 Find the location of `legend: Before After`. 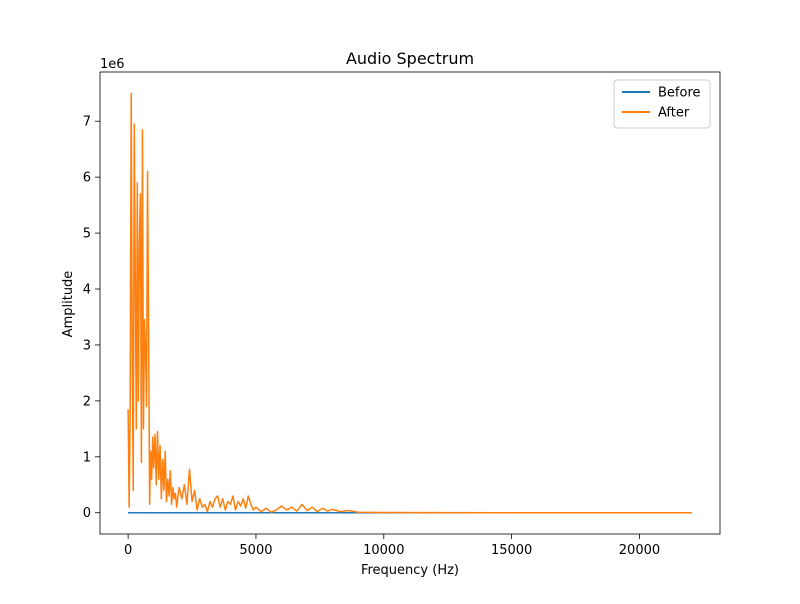

legend: Before After is located at coordinates (662, 104).